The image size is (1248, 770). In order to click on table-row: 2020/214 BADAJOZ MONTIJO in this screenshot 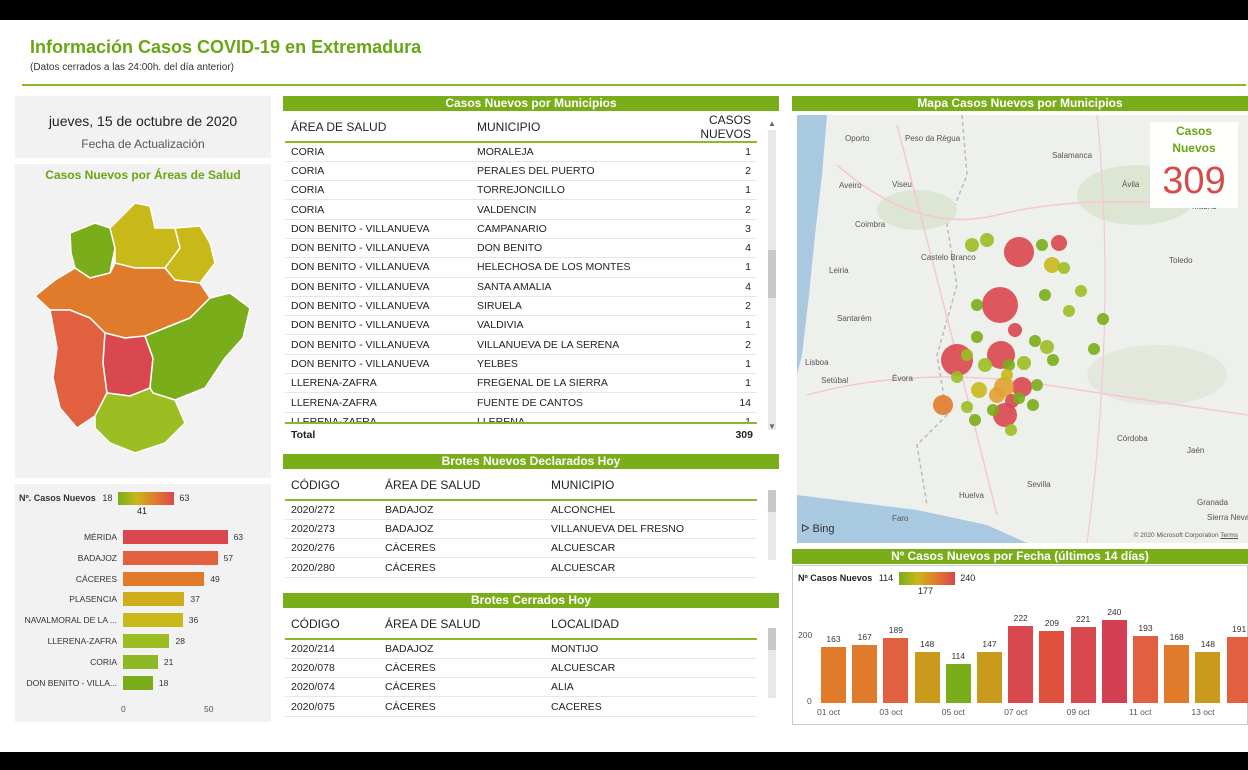, I will do `click(521, 649)`.